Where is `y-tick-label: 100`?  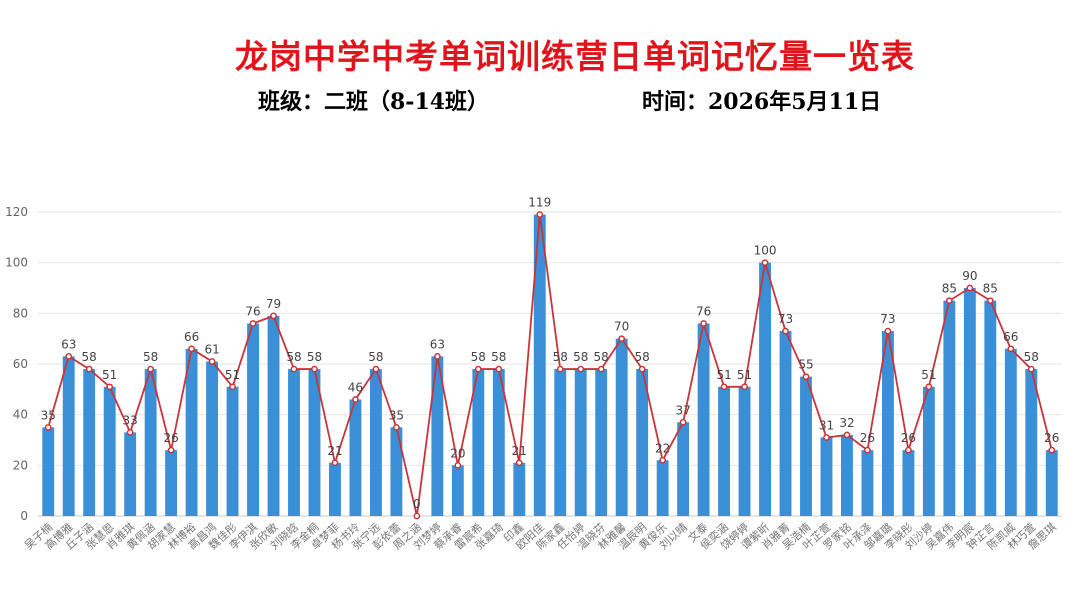 y-tick-label: 100 is located at coordinates (16, 263).